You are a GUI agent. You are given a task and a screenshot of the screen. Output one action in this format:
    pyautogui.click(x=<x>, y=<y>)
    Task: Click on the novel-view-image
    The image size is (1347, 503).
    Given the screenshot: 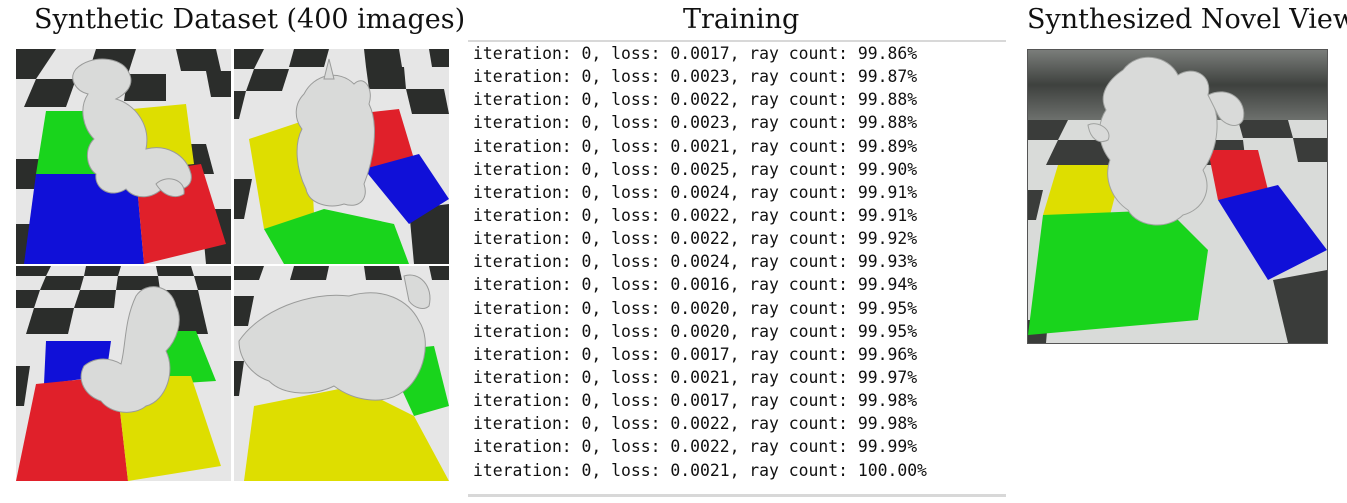 What is the action you would take?
    pyautogui.click(x=1177, y=196)
    